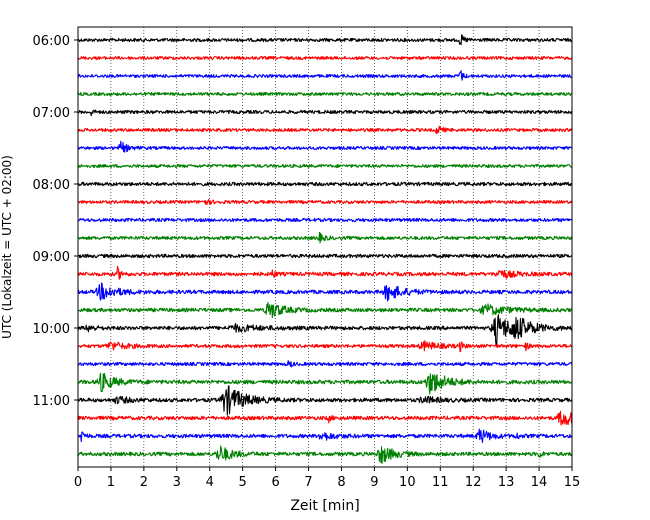 This screenshot has width=650, height=520. I want to click on x-tick-label: 8, so click(341, 482).